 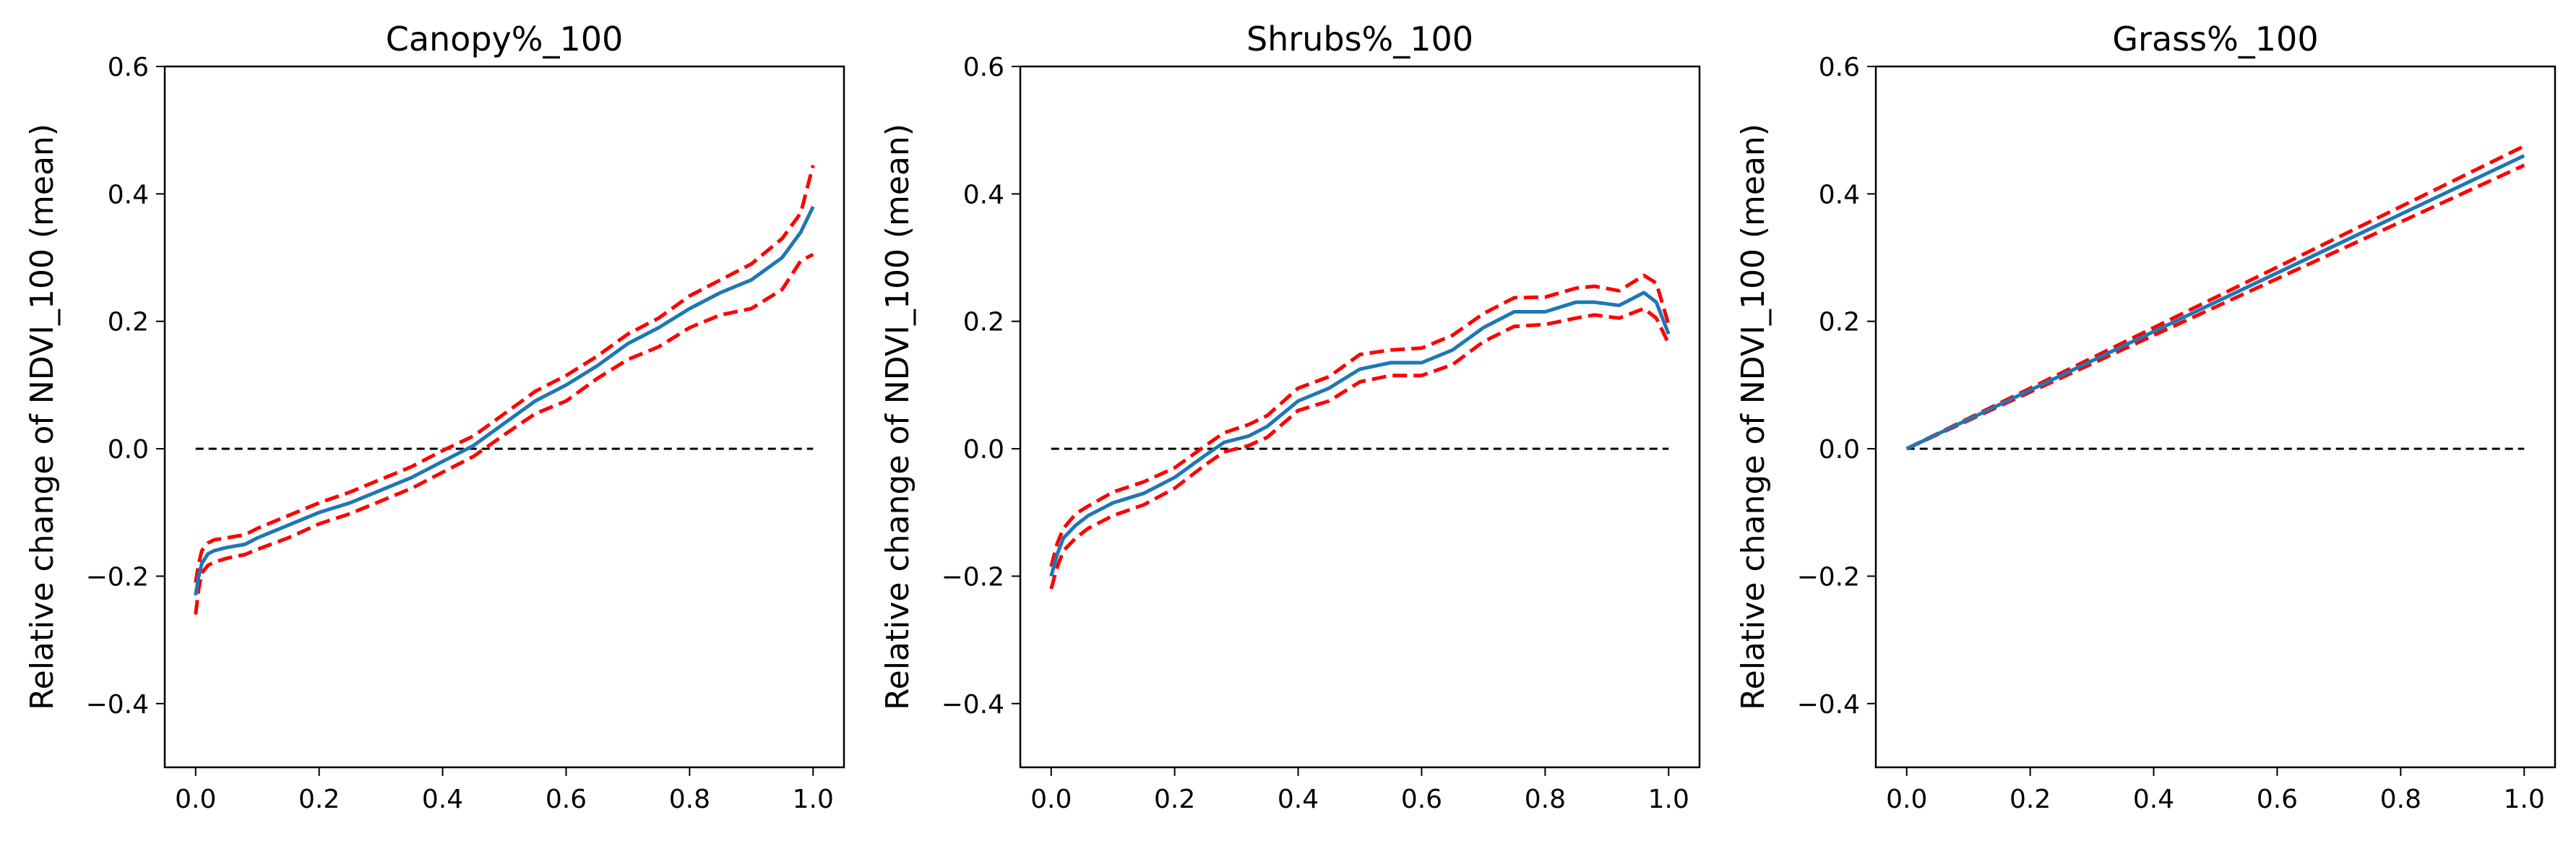 What do you see at coordinates (2215, 39) in the screenshot?
I see `chart-title: Grass%_100` at bounding box center [2215, 39].